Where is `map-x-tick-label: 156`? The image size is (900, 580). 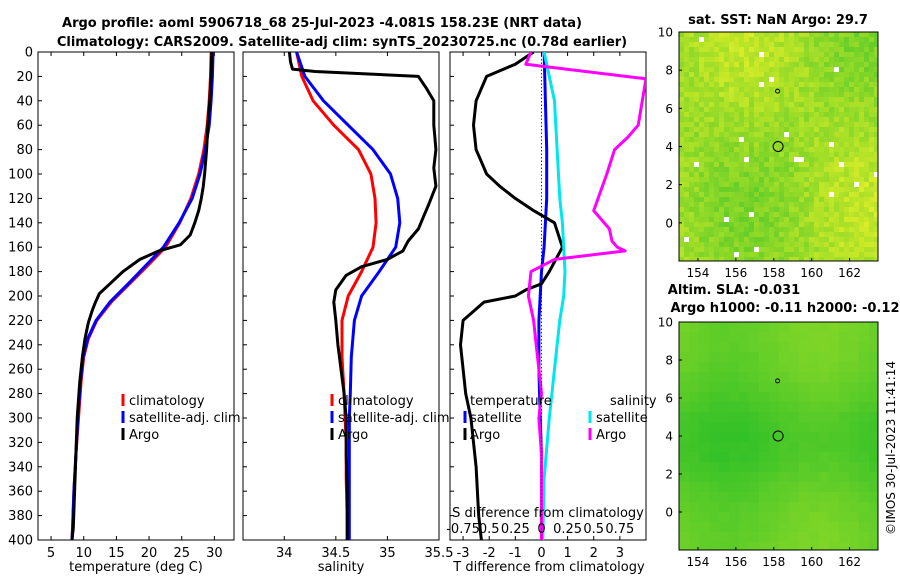
map-x-tick-label: 156 is located at coordinates (735, 562).